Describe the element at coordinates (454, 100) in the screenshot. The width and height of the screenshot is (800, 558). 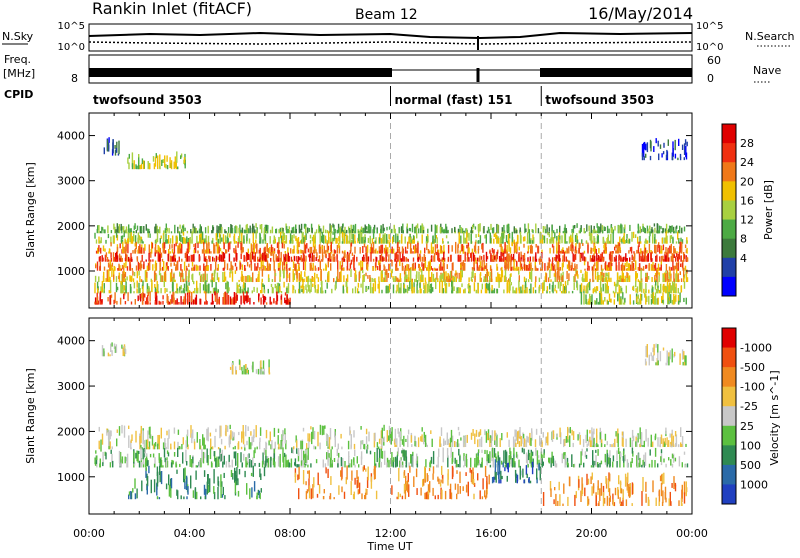
I see `cpid-segment-label: normal (fast) 151` at that location.